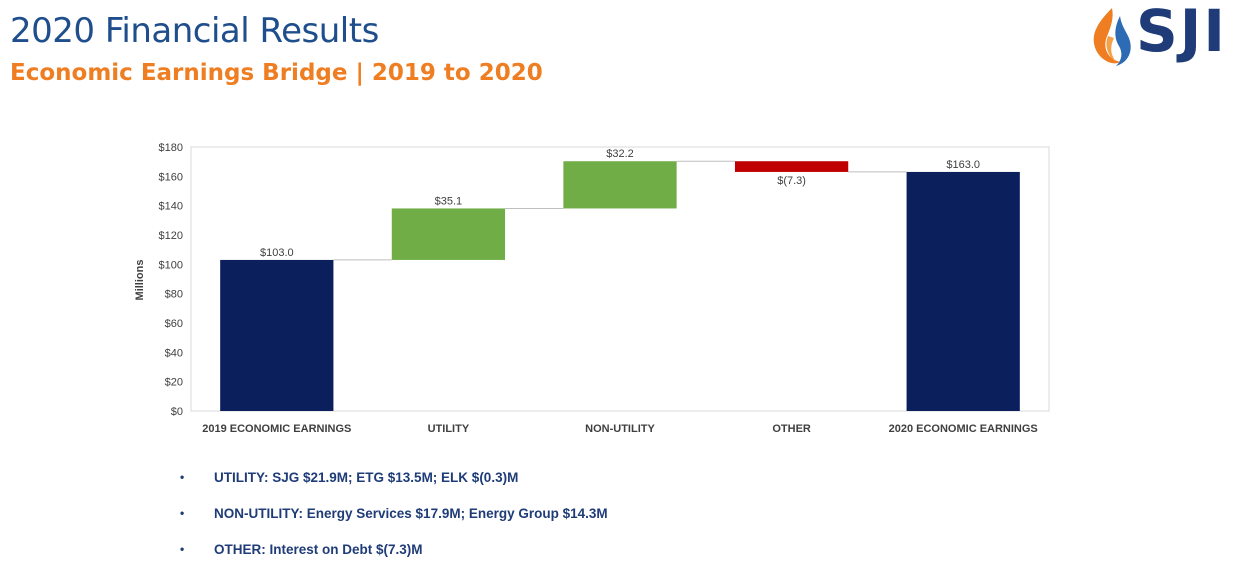 The width and height of the screenshot is (1253, 578). I want to click on y-tick-label: $180, so click(171, 148).